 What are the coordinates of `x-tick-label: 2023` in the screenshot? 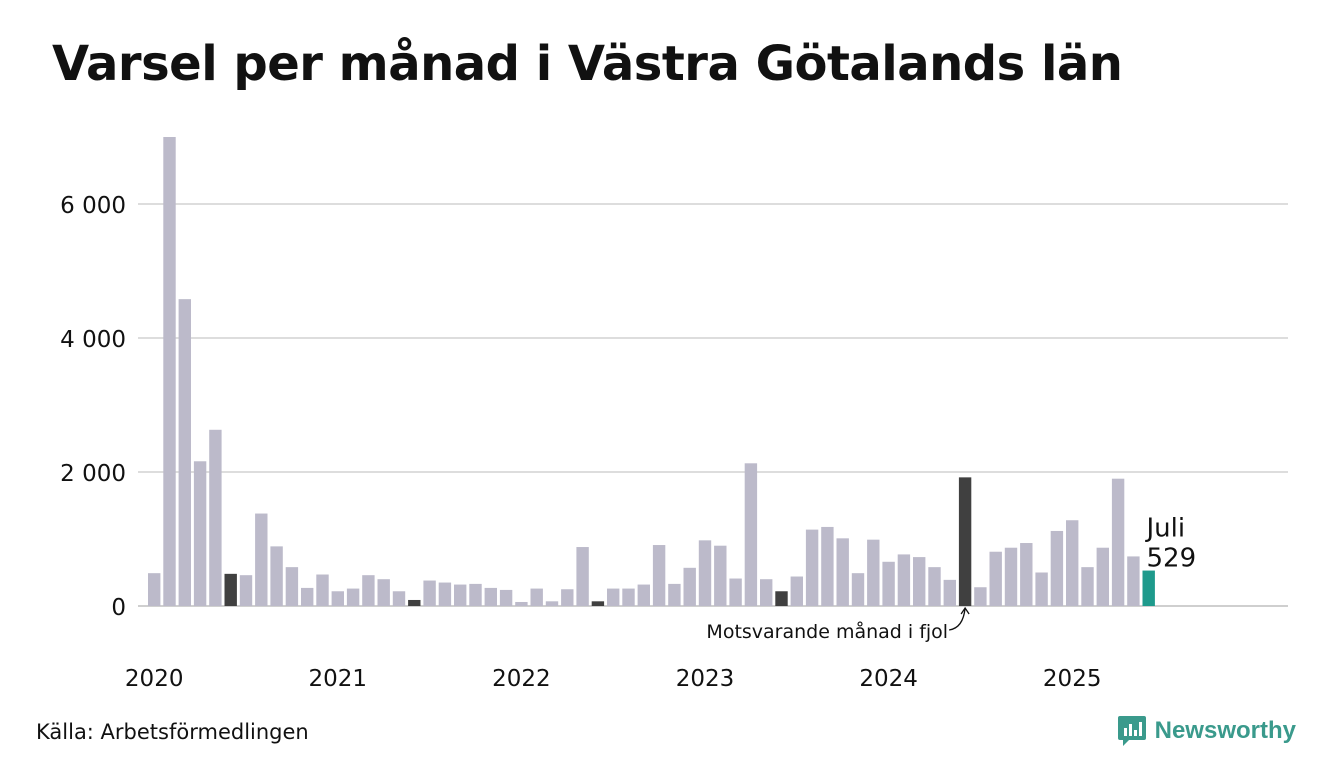 It's located at (705, 679).